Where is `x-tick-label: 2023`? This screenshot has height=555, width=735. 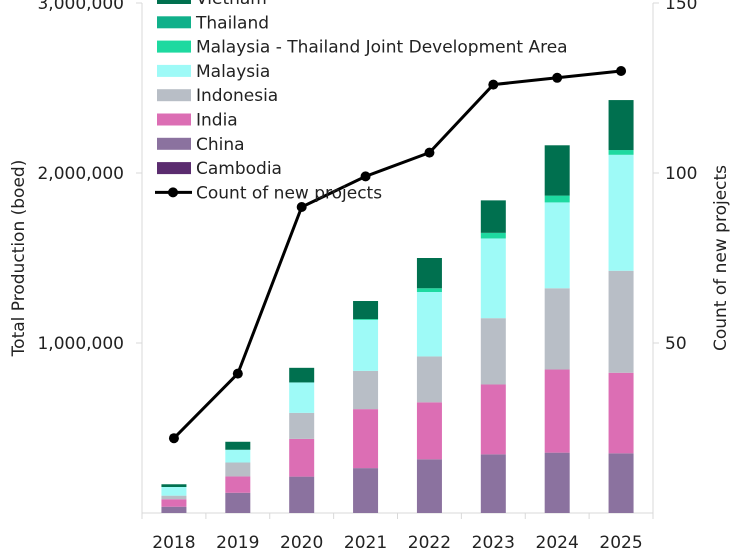
x-tick-label: 2023 is located at coordinates (493, 542).